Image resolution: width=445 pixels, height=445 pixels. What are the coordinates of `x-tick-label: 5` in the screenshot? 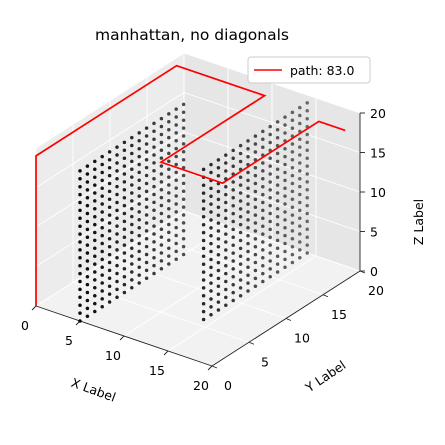 It's located at (69, 340).